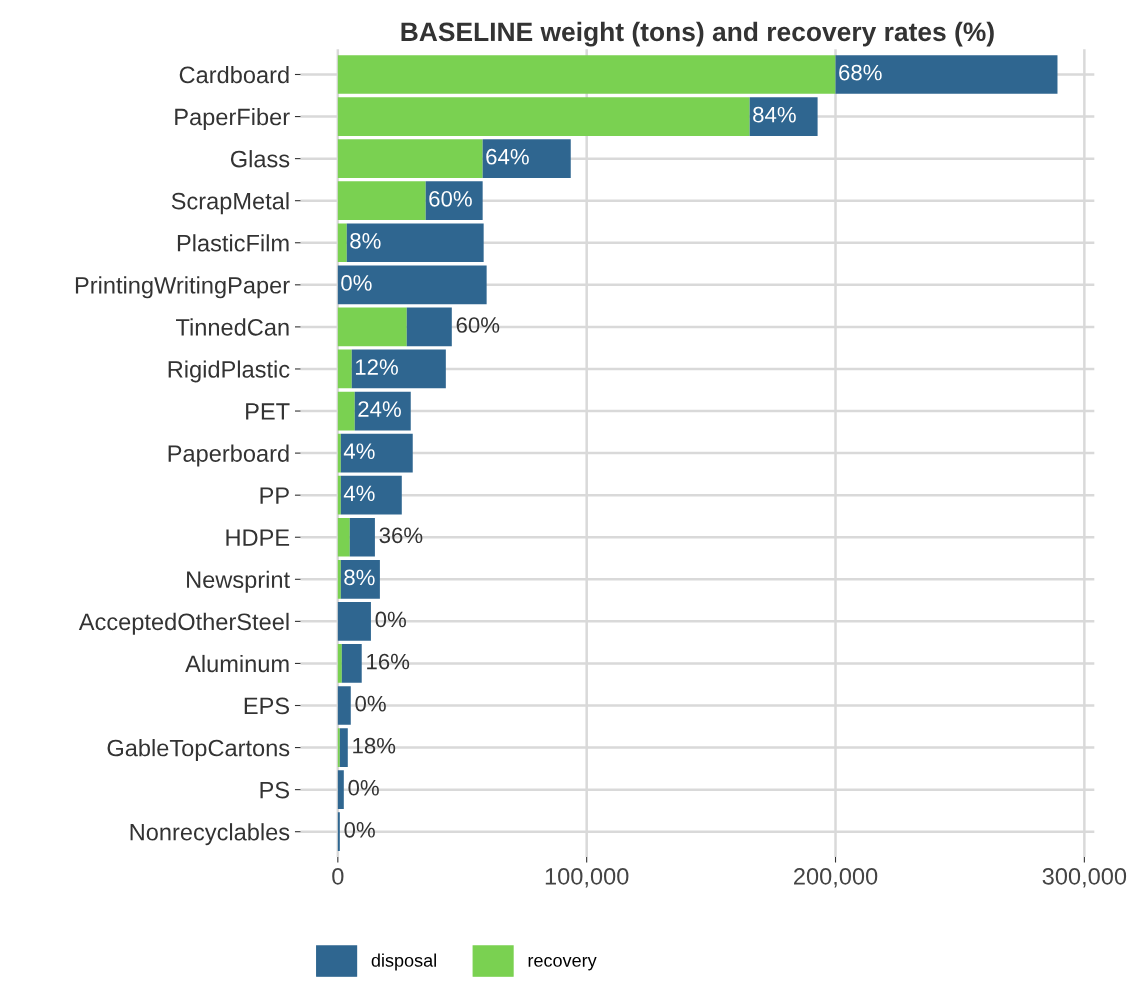 This screenshot has width=1134, height=985. Describe the element at coordinates (860, 72) in the screenshot. I see `annotation: 68%` at that location.